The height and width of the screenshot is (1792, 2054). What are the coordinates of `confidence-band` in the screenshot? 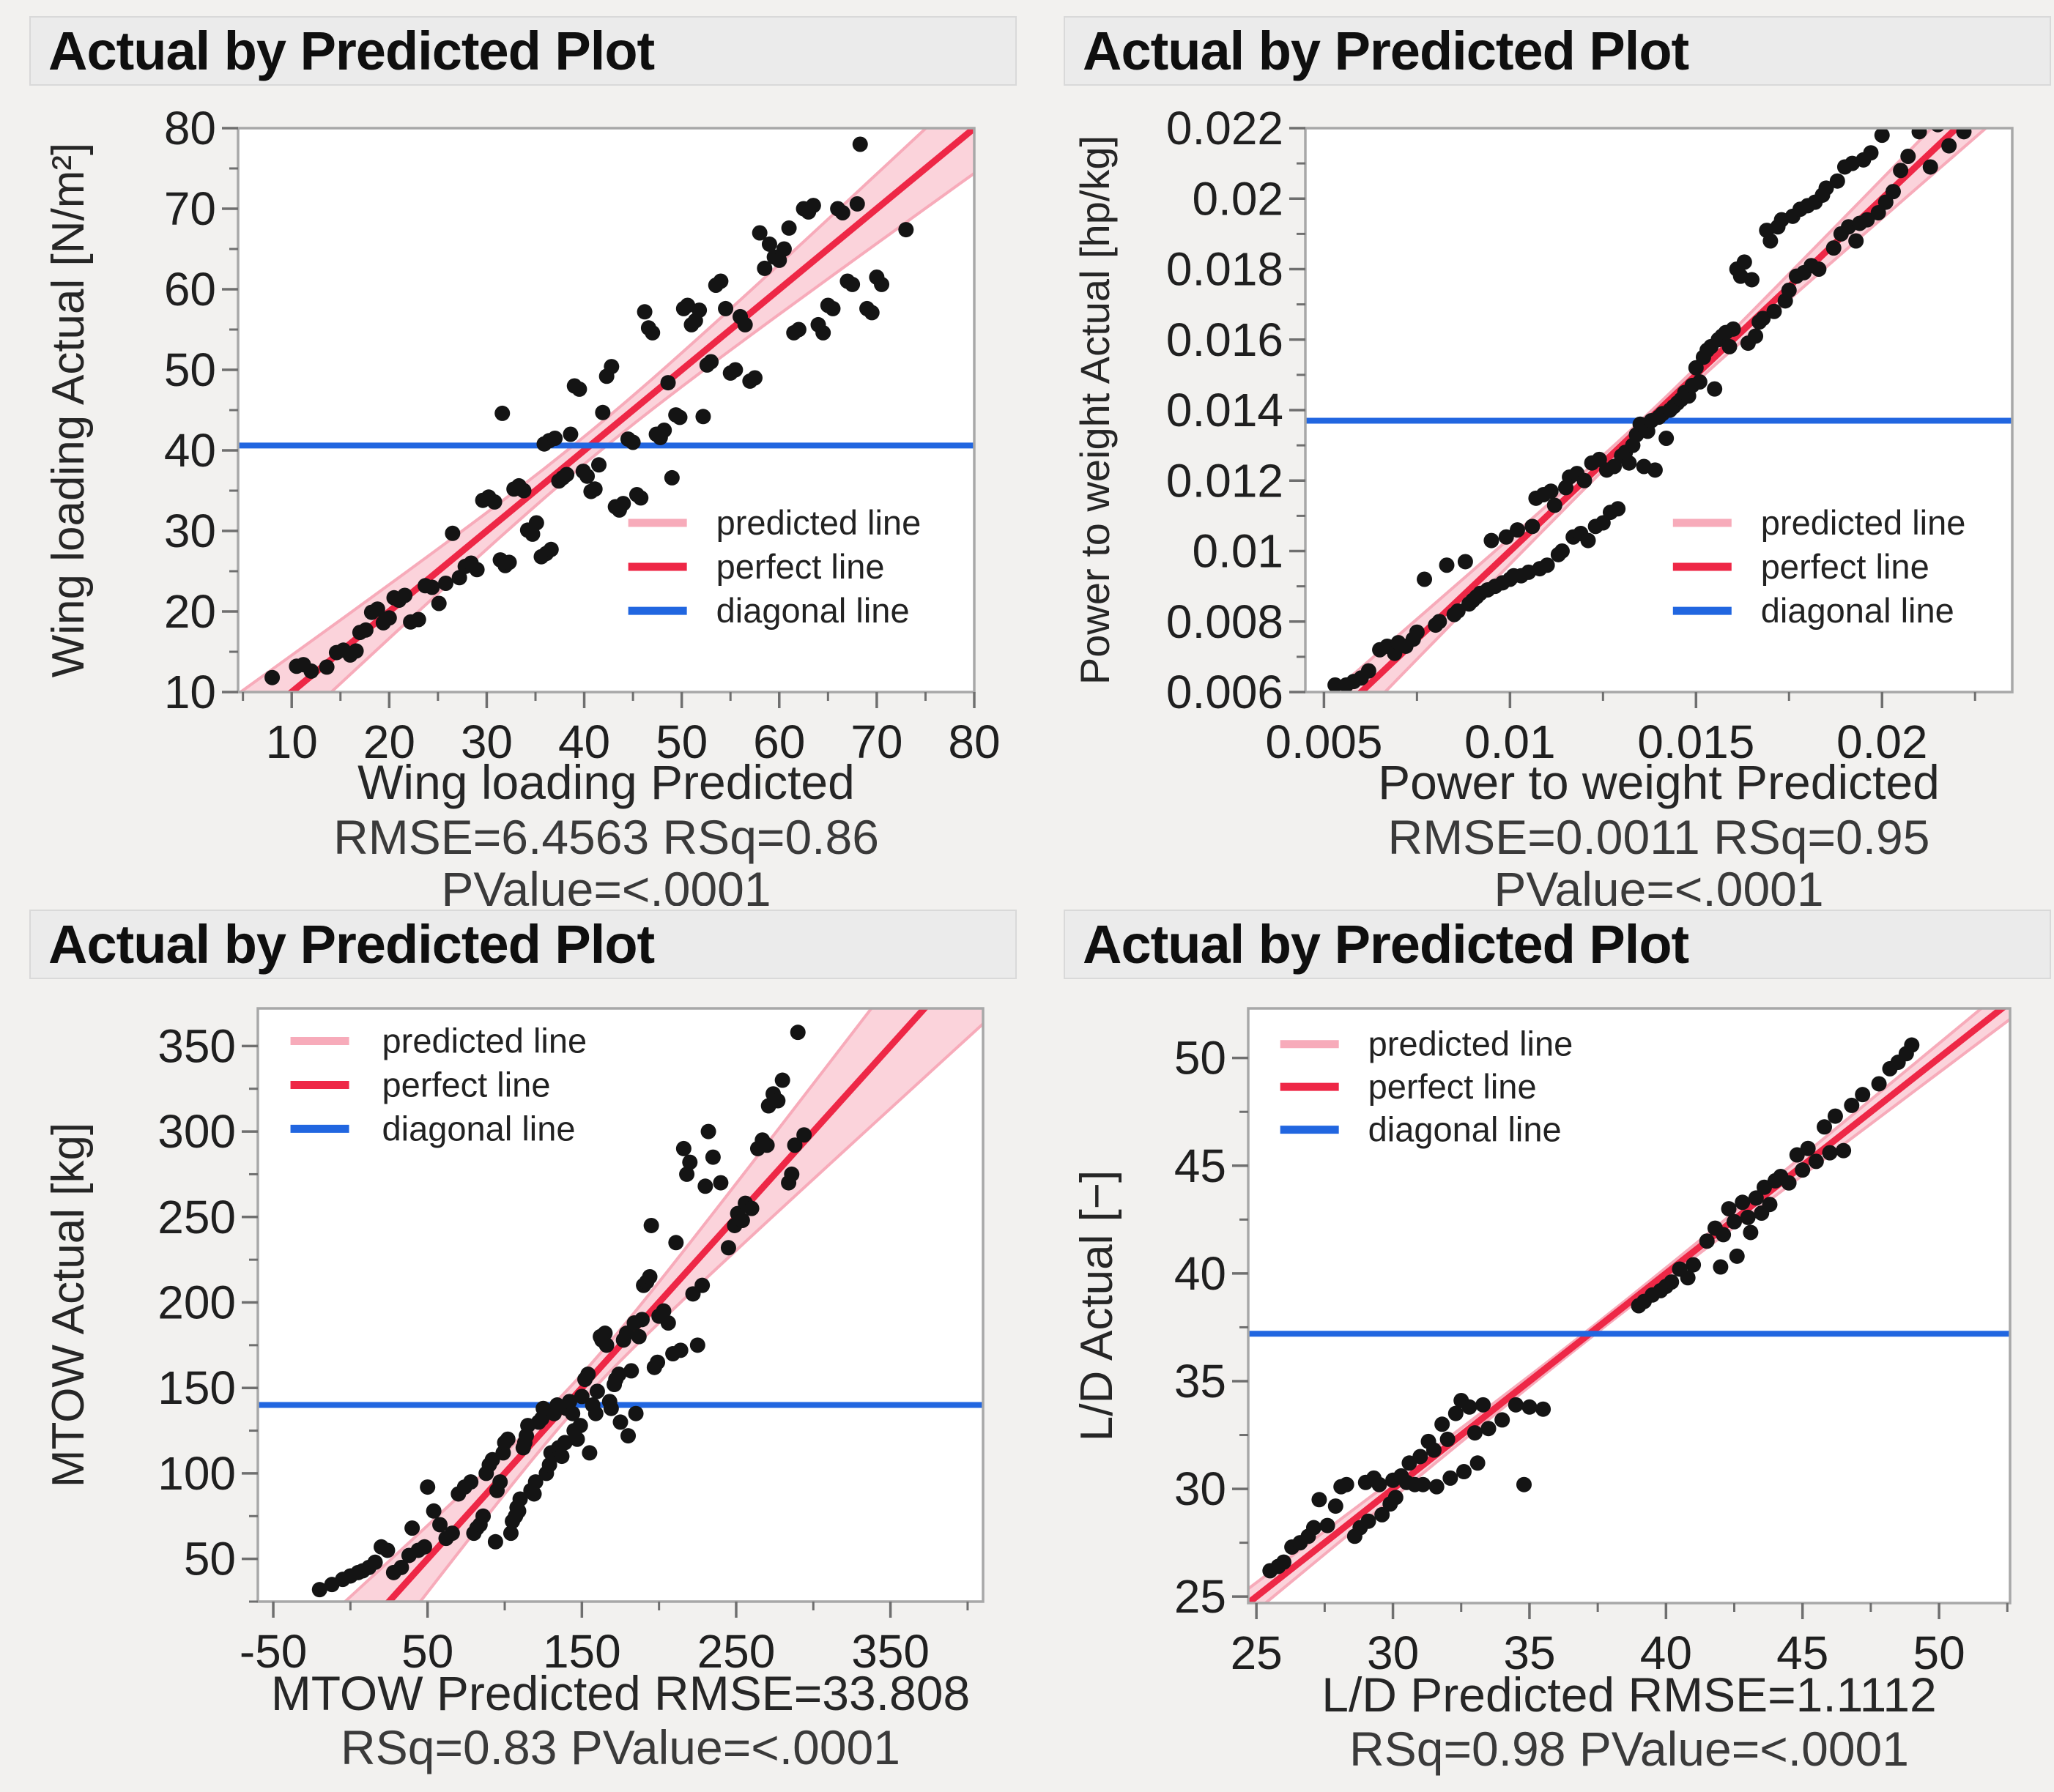 It's located at (607, 410).